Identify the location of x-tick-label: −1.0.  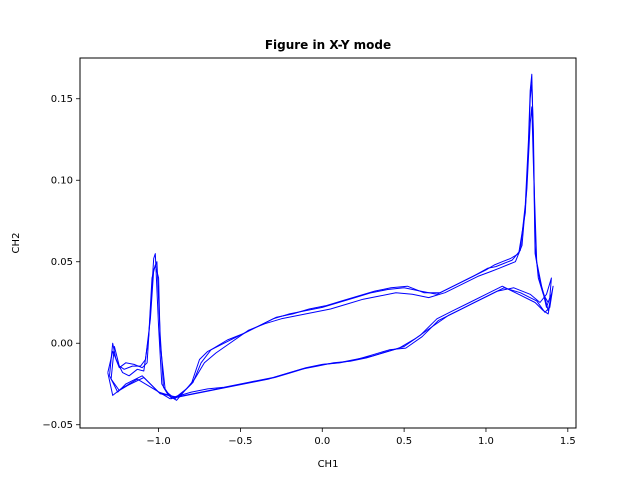
(158, 441).